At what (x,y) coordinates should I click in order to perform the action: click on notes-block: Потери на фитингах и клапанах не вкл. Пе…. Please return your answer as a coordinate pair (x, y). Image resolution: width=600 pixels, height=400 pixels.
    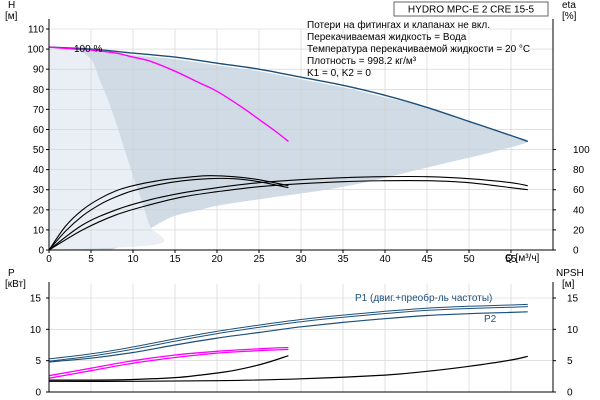
    Looking at the image, I should click on (418, 49).